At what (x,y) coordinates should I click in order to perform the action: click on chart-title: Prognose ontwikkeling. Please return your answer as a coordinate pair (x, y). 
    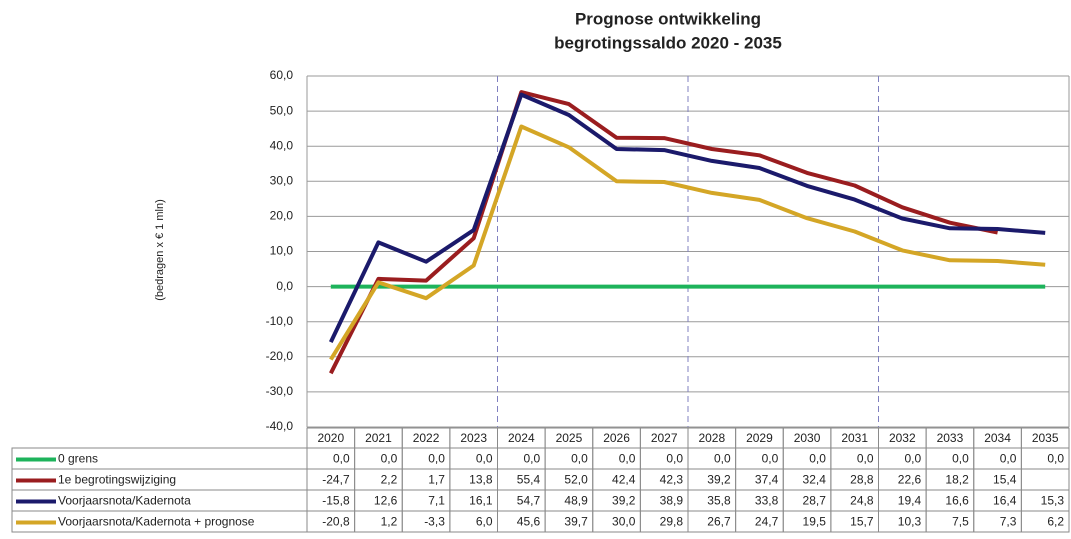
    Looking at the image, I should click on (668, 18).